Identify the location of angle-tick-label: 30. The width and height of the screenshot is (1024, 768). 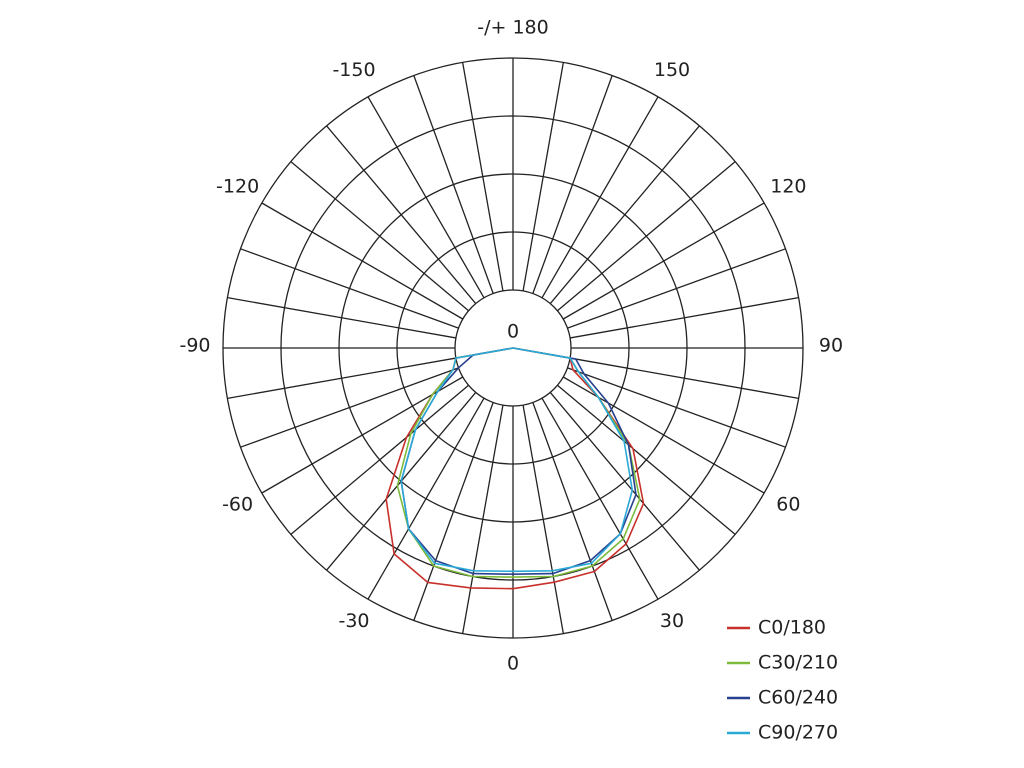
(672, 621).